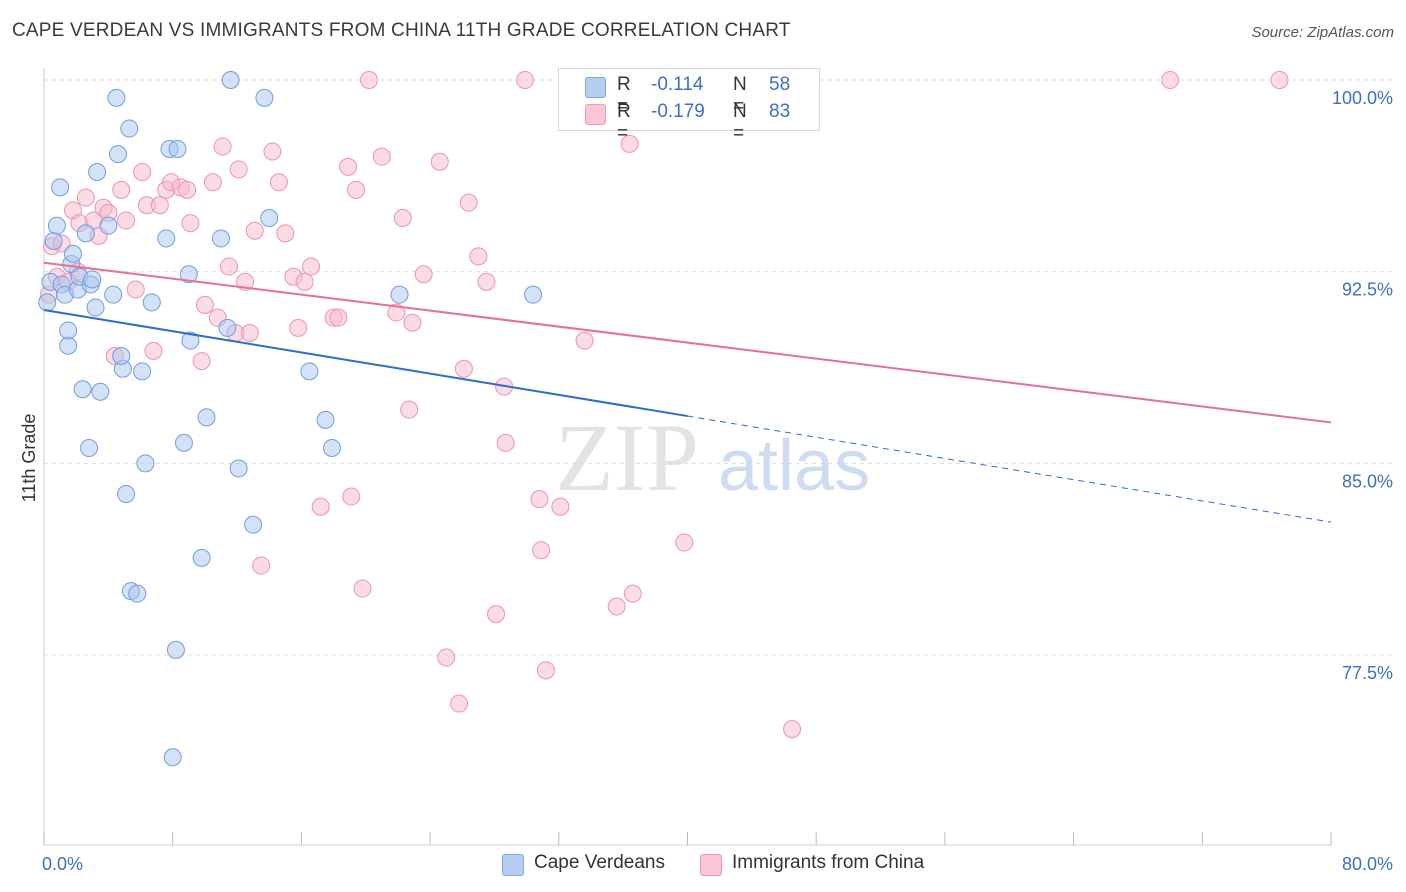  I want to click on watermark-zip: ZIP, so click(627, 457).